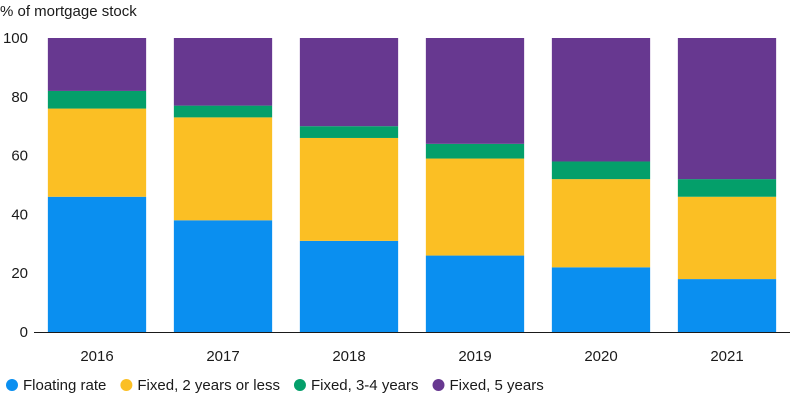 The image size is (800, 400). What do you see at coordinates (24, 332) in the screenshot?
I see `y-tick-label: 0` at bounding box center [24, 332].